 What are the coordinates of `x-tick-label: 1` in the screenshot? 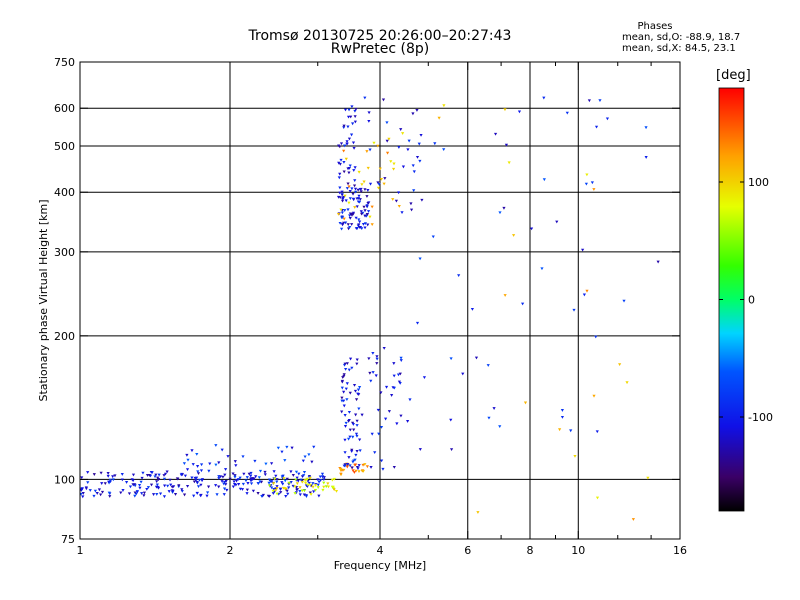 It's located at (80, 550).